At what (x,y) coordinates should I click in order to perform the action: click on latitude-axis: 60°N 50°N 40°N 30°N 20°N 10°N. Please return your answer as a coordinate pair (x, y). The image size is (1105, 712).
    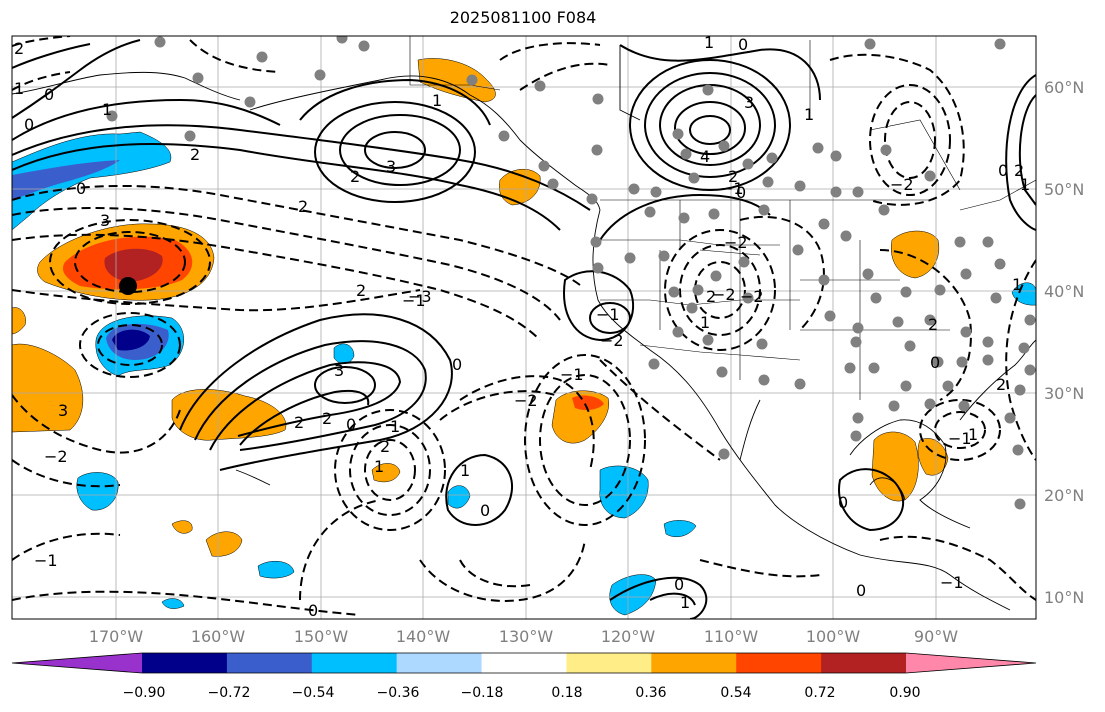
    Looking at the image, I should click on (1064, 342).